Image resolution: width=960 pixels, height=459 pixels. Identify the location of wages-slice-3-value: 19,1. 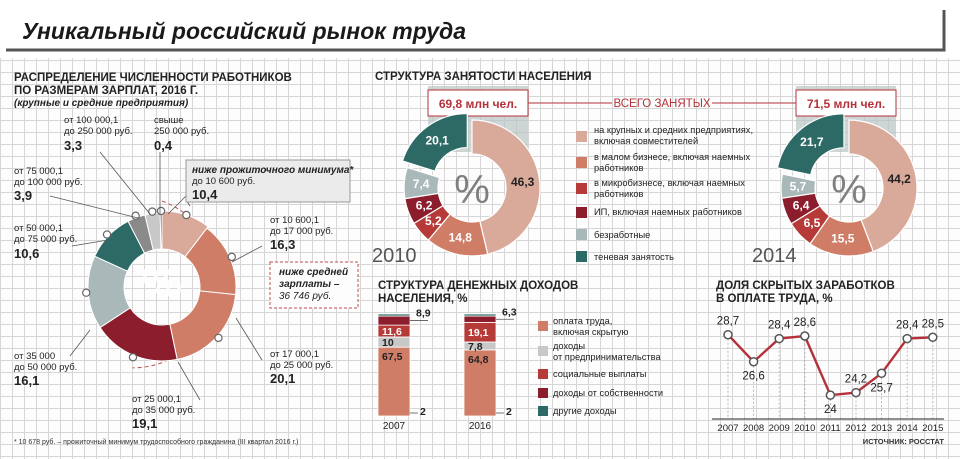
(144, 423).